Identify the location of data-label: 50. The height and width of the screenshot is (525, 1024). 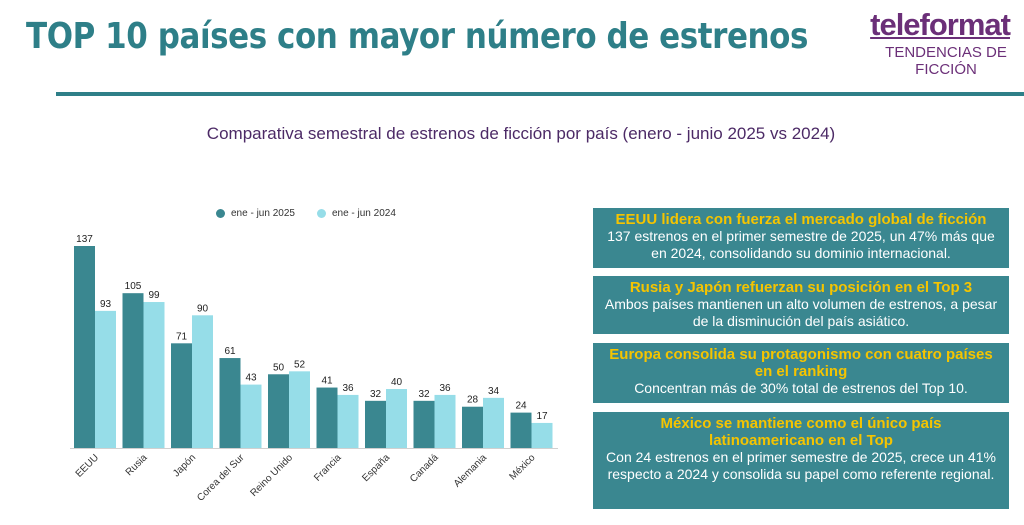
(279, 367).